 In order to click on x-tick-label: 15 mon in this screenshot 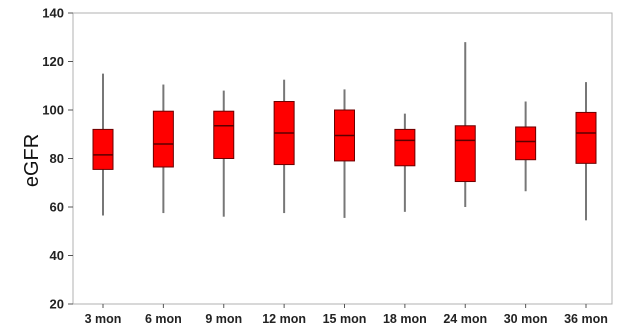, I will do `click(345, 319)`.